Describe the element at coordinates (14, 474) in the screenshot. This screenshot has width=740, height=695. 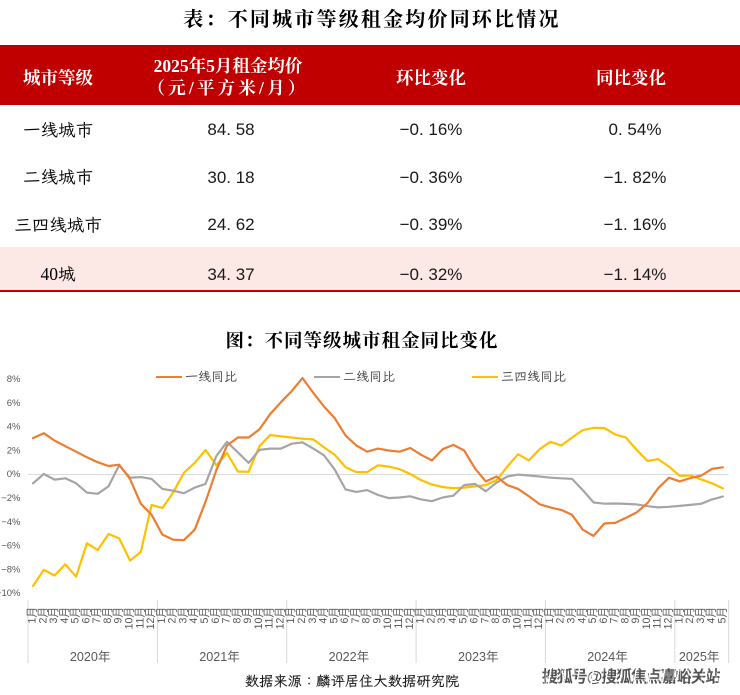
I see `svg-text: 0%` at that location.